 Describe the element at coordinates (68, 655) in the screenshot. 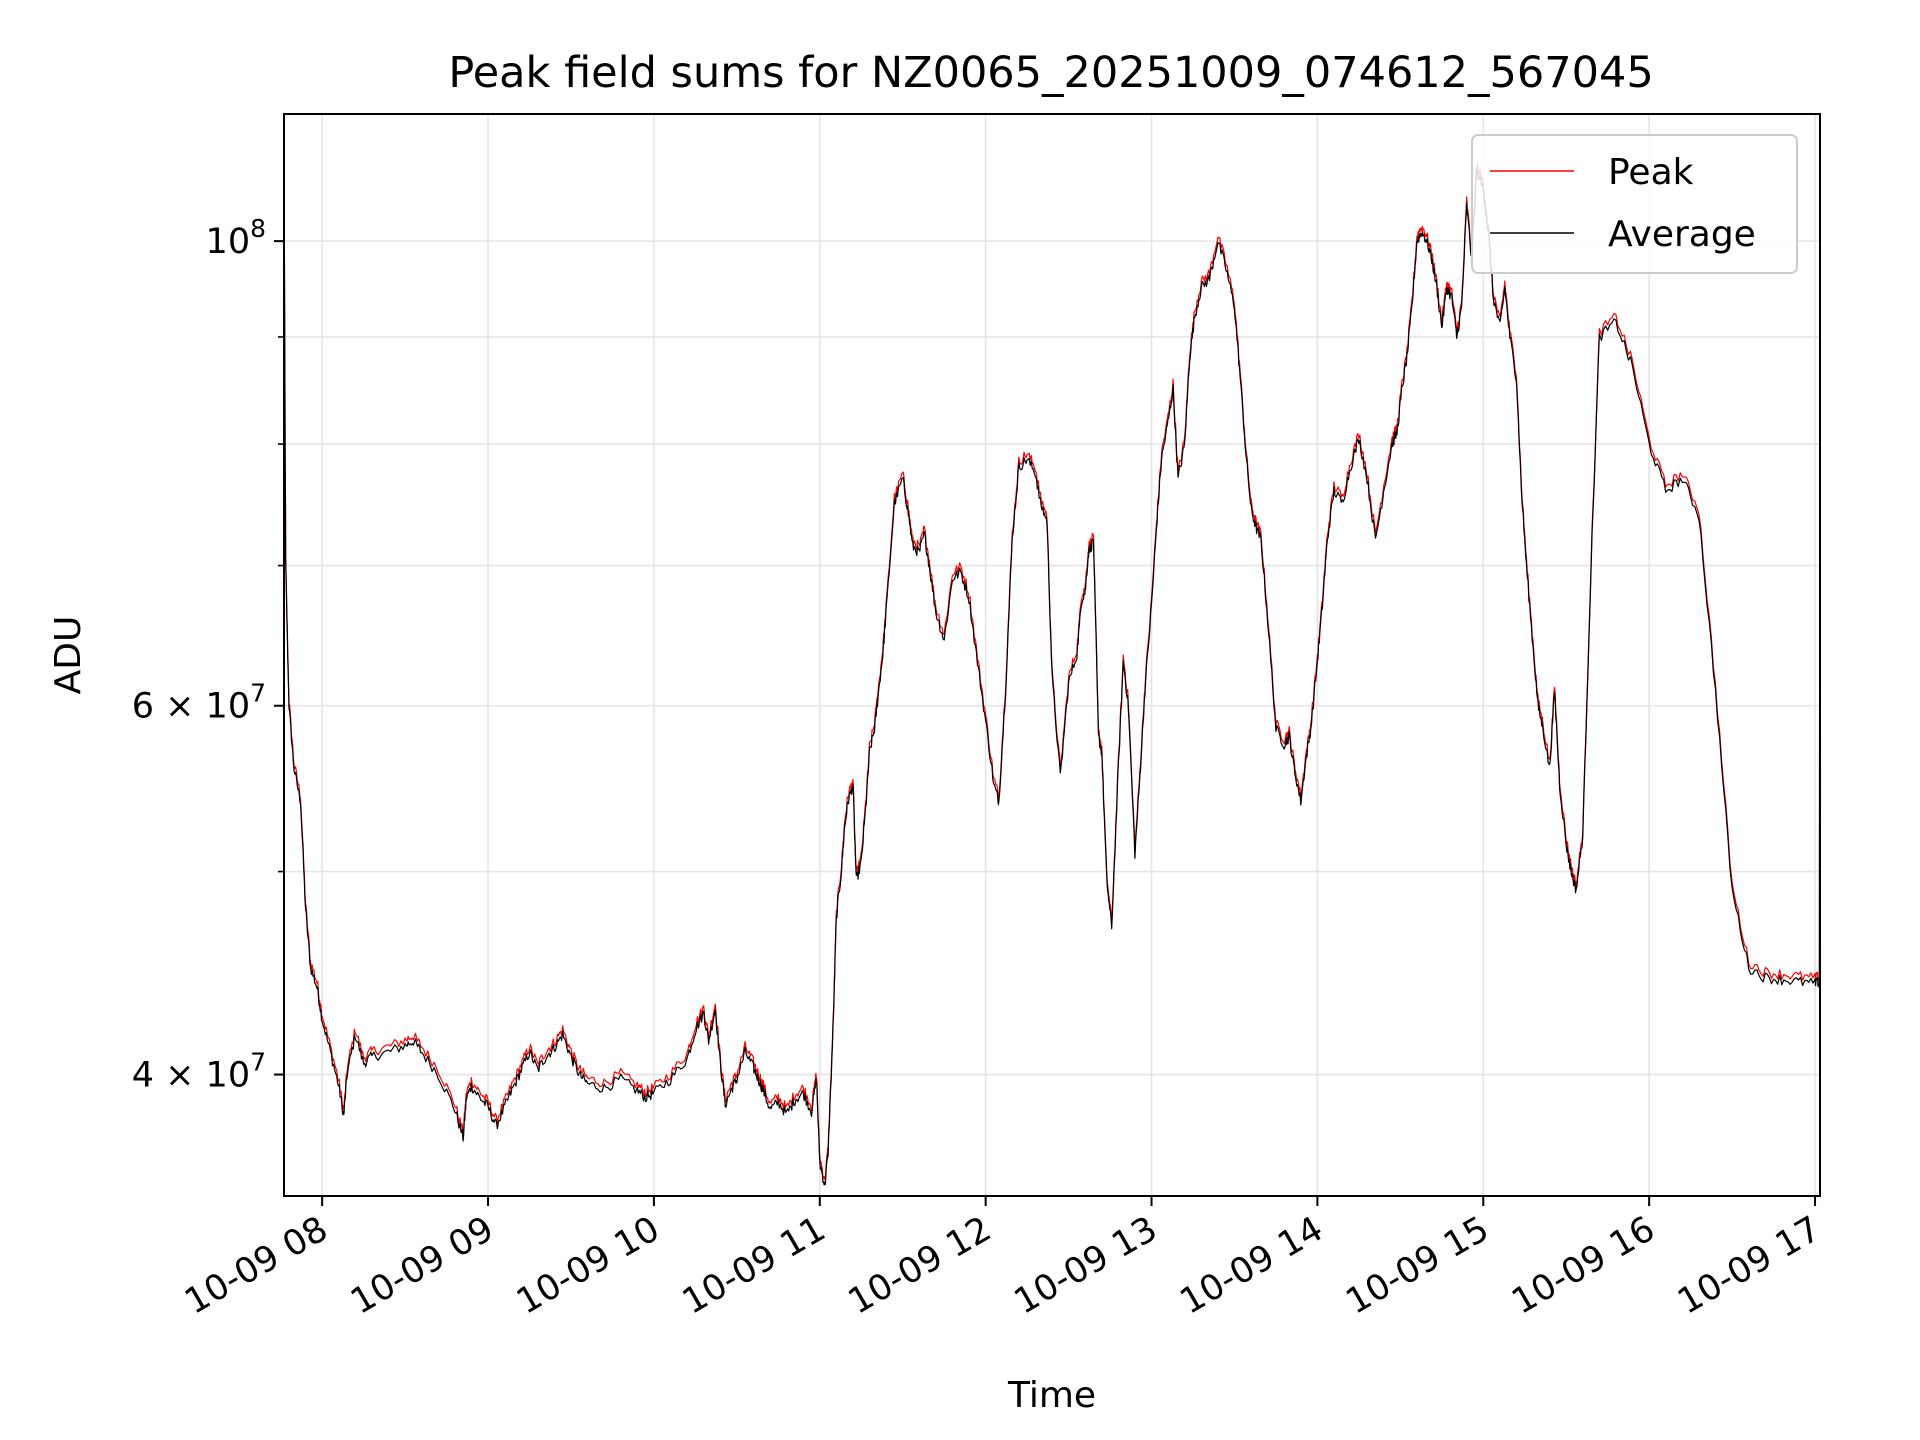

I see `y-axis-label: ADU` at that location.